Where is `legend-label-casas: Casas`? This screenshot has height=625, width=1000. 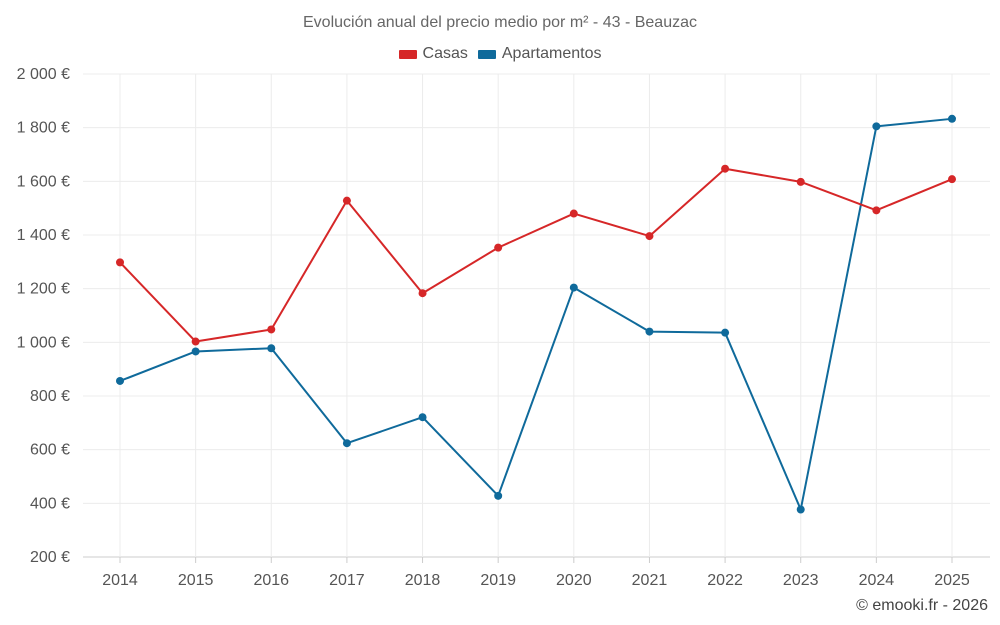
legend-label-casas: Casas is located at coordinates (445, 53).